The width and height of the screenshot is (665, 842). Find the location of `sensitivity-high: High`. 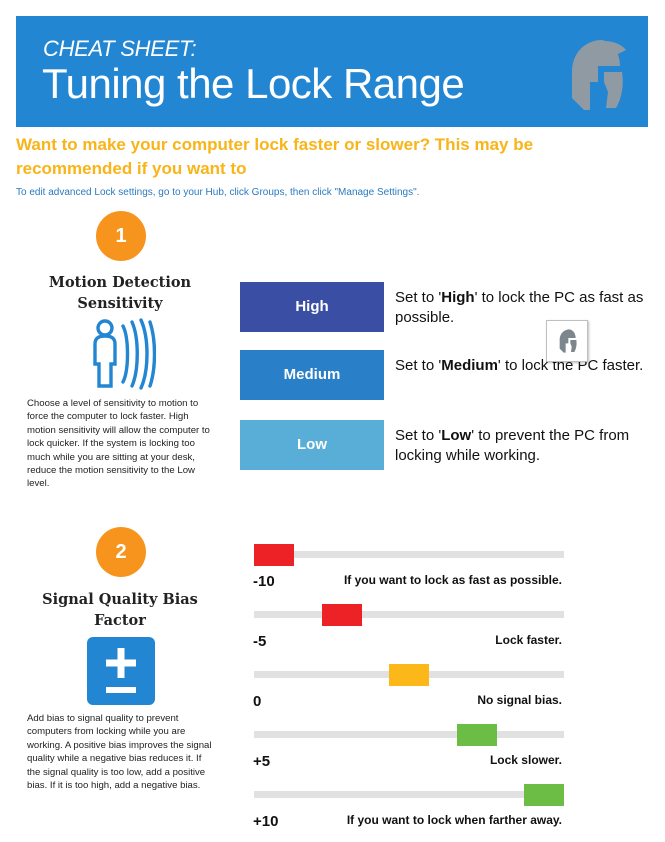

sensitivity-high: High is located at coordinates (312, 307).